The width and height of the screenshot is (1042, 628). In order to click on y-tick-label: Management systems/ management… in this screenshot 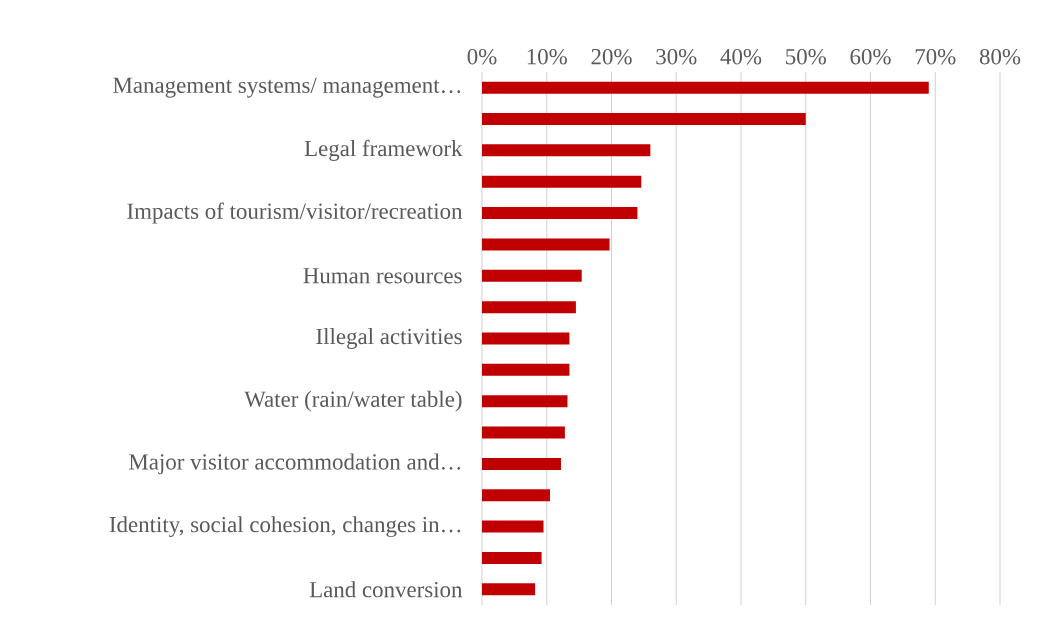, I will do `click(287, 87)`.